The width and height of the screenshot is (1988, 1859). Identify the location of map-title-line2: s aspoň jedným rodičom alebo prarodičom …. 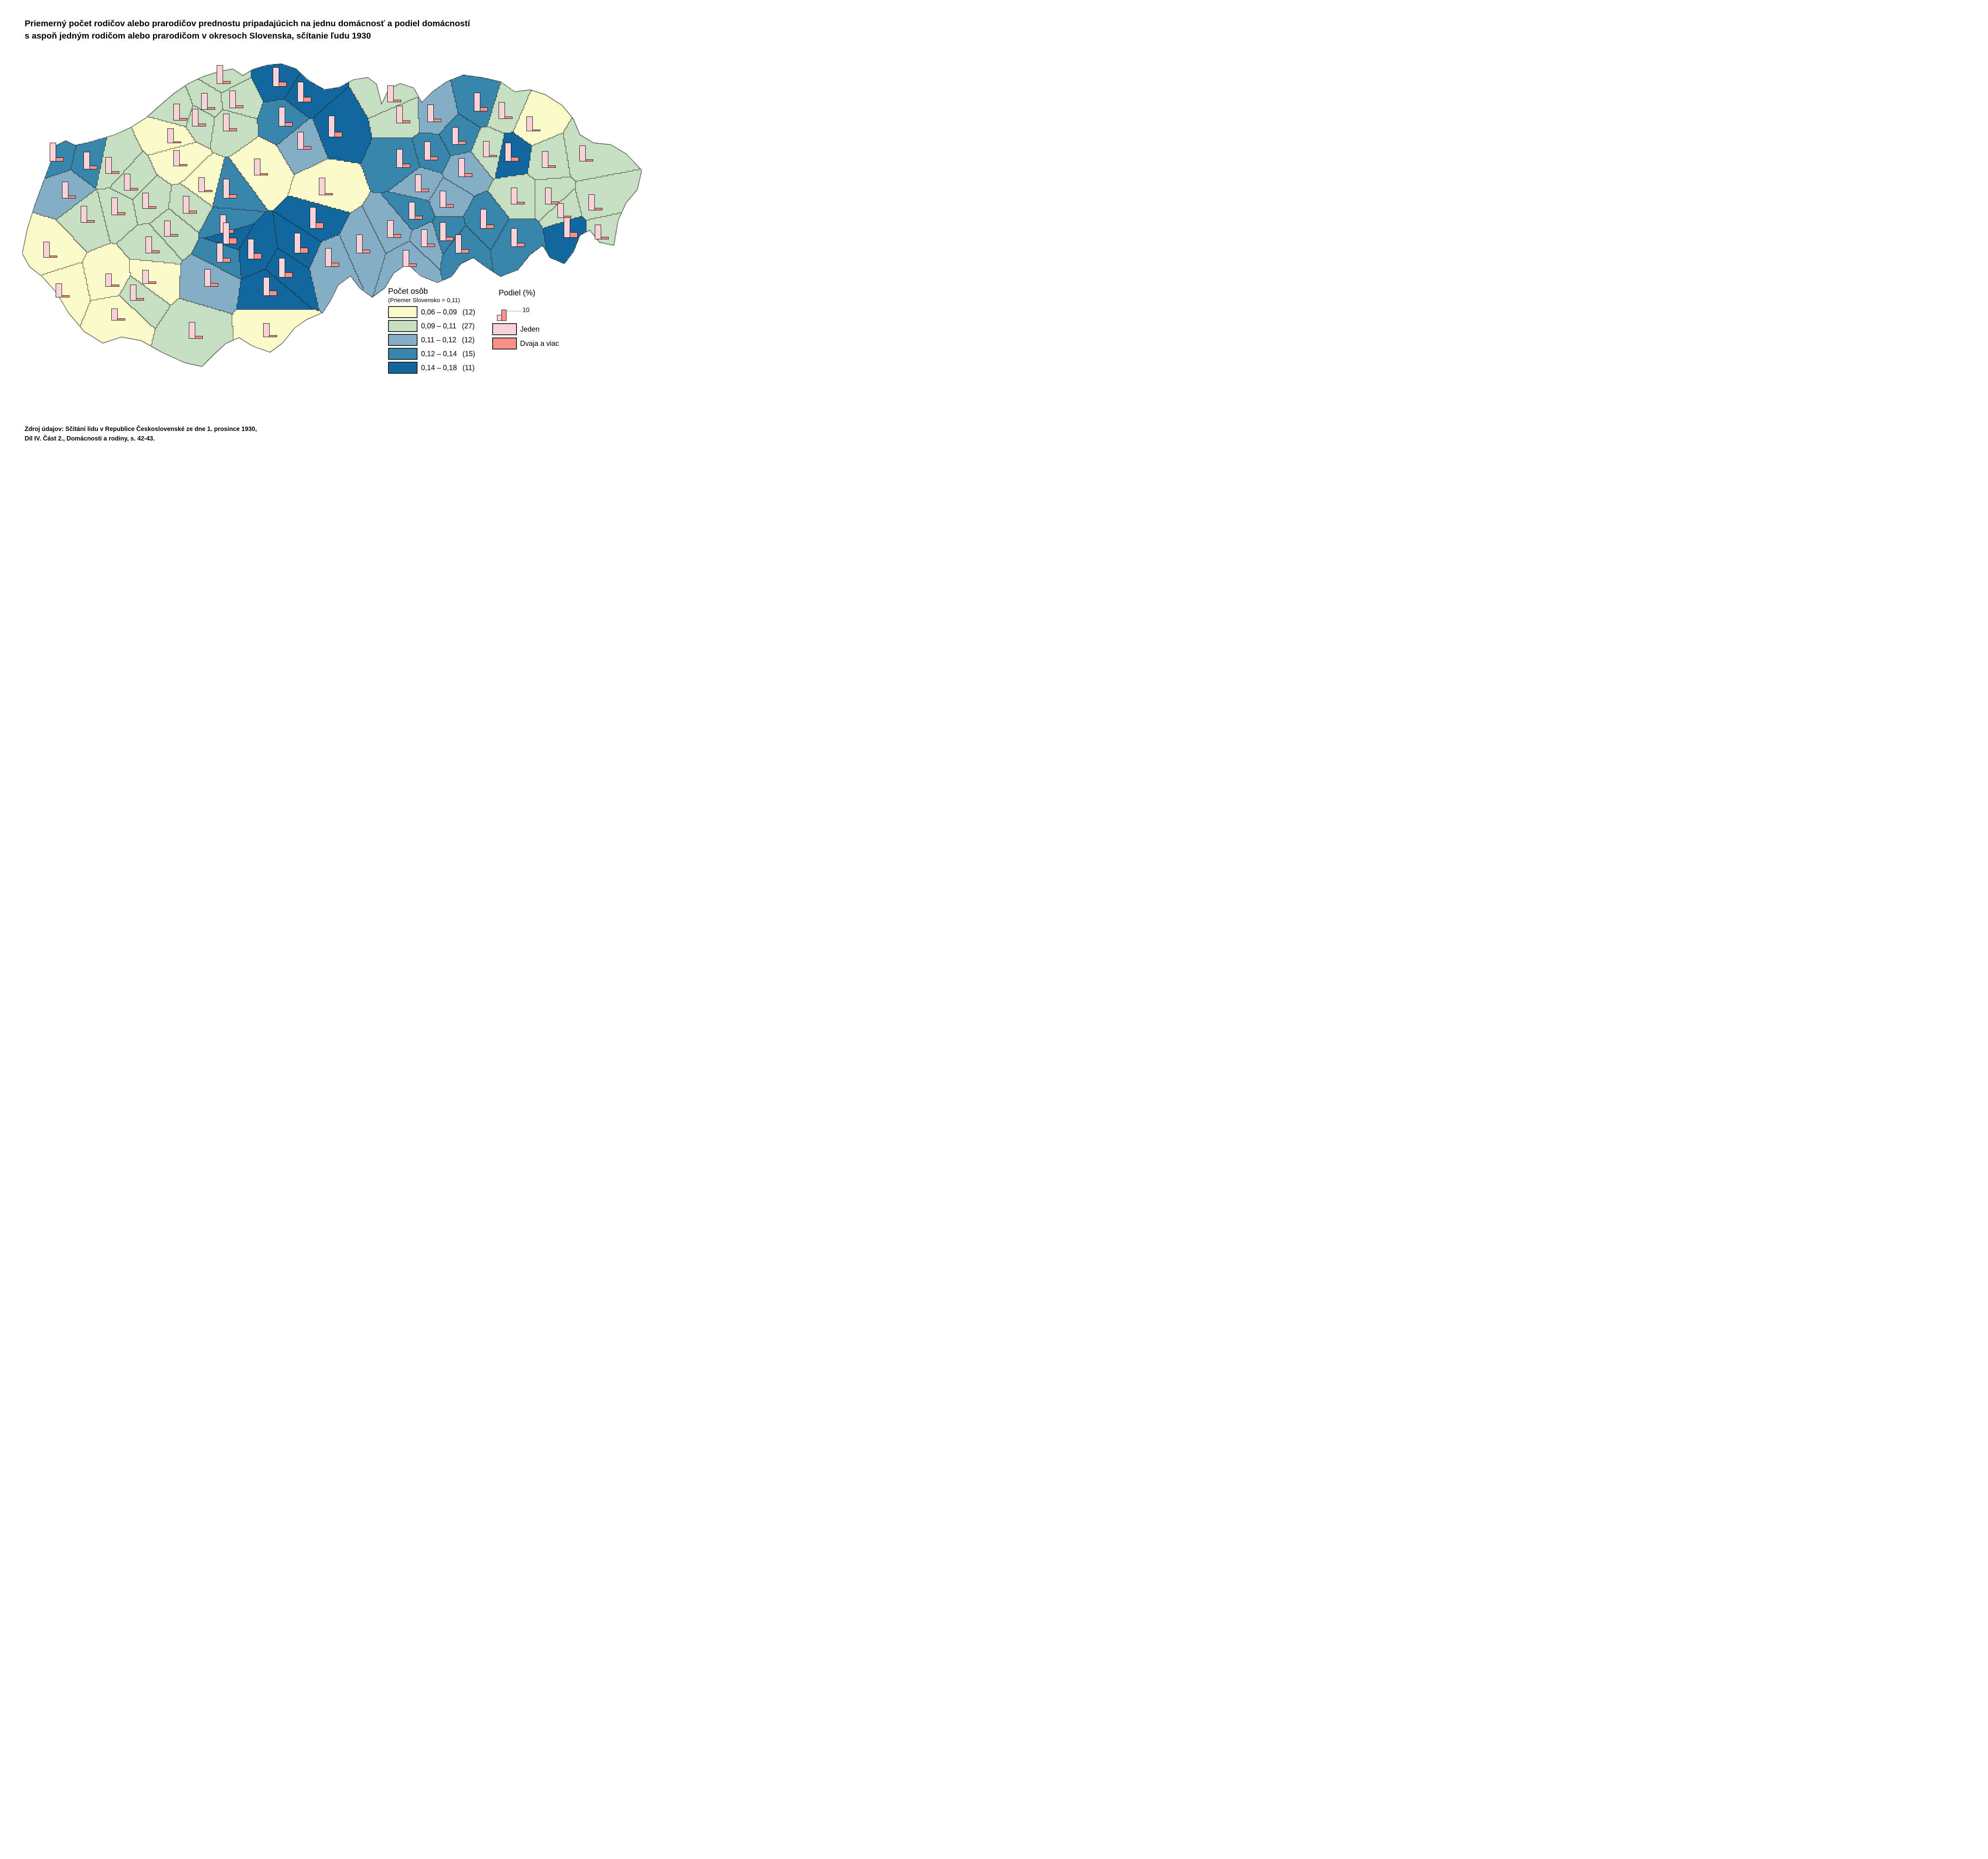
(198, 36).